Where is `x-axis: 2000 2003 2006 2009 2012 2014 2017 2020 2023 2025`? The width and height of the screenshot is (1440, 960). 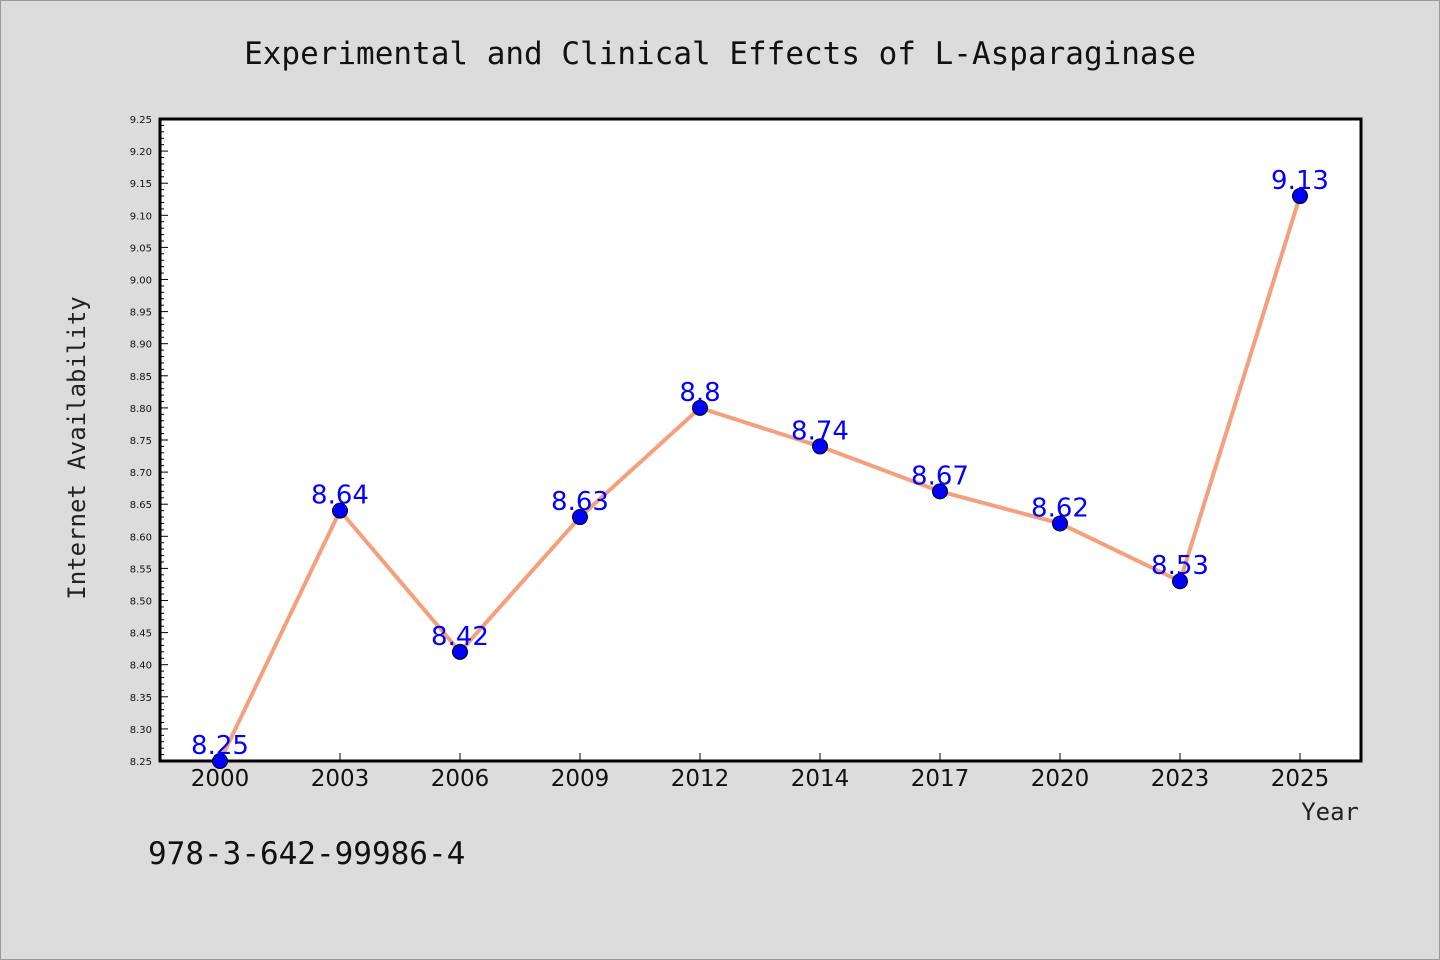
x-axis: 2000 2003 2006 2009 2012 2014 2017 2020 2023 2025 is located at coordinates (760, 772).